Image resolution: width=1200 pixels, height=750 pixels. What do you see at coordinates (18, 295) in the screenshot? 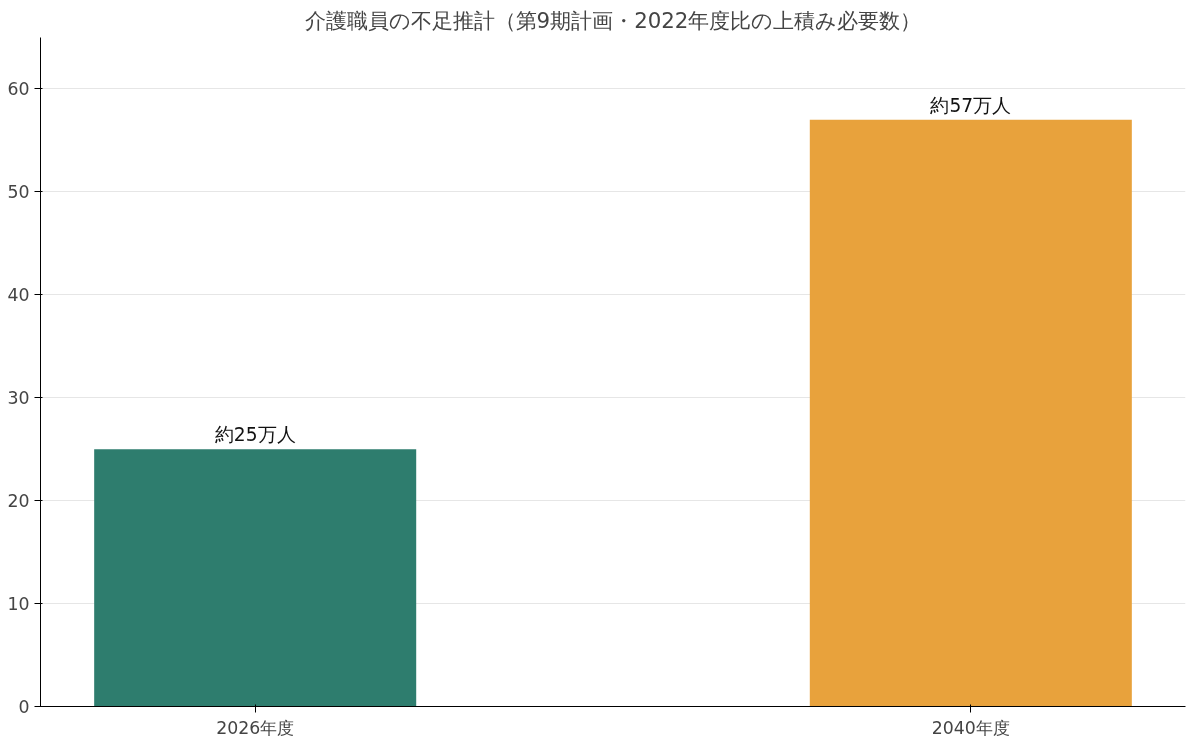
I see `y-tick-label: 40` at bounding box center [18, 295].